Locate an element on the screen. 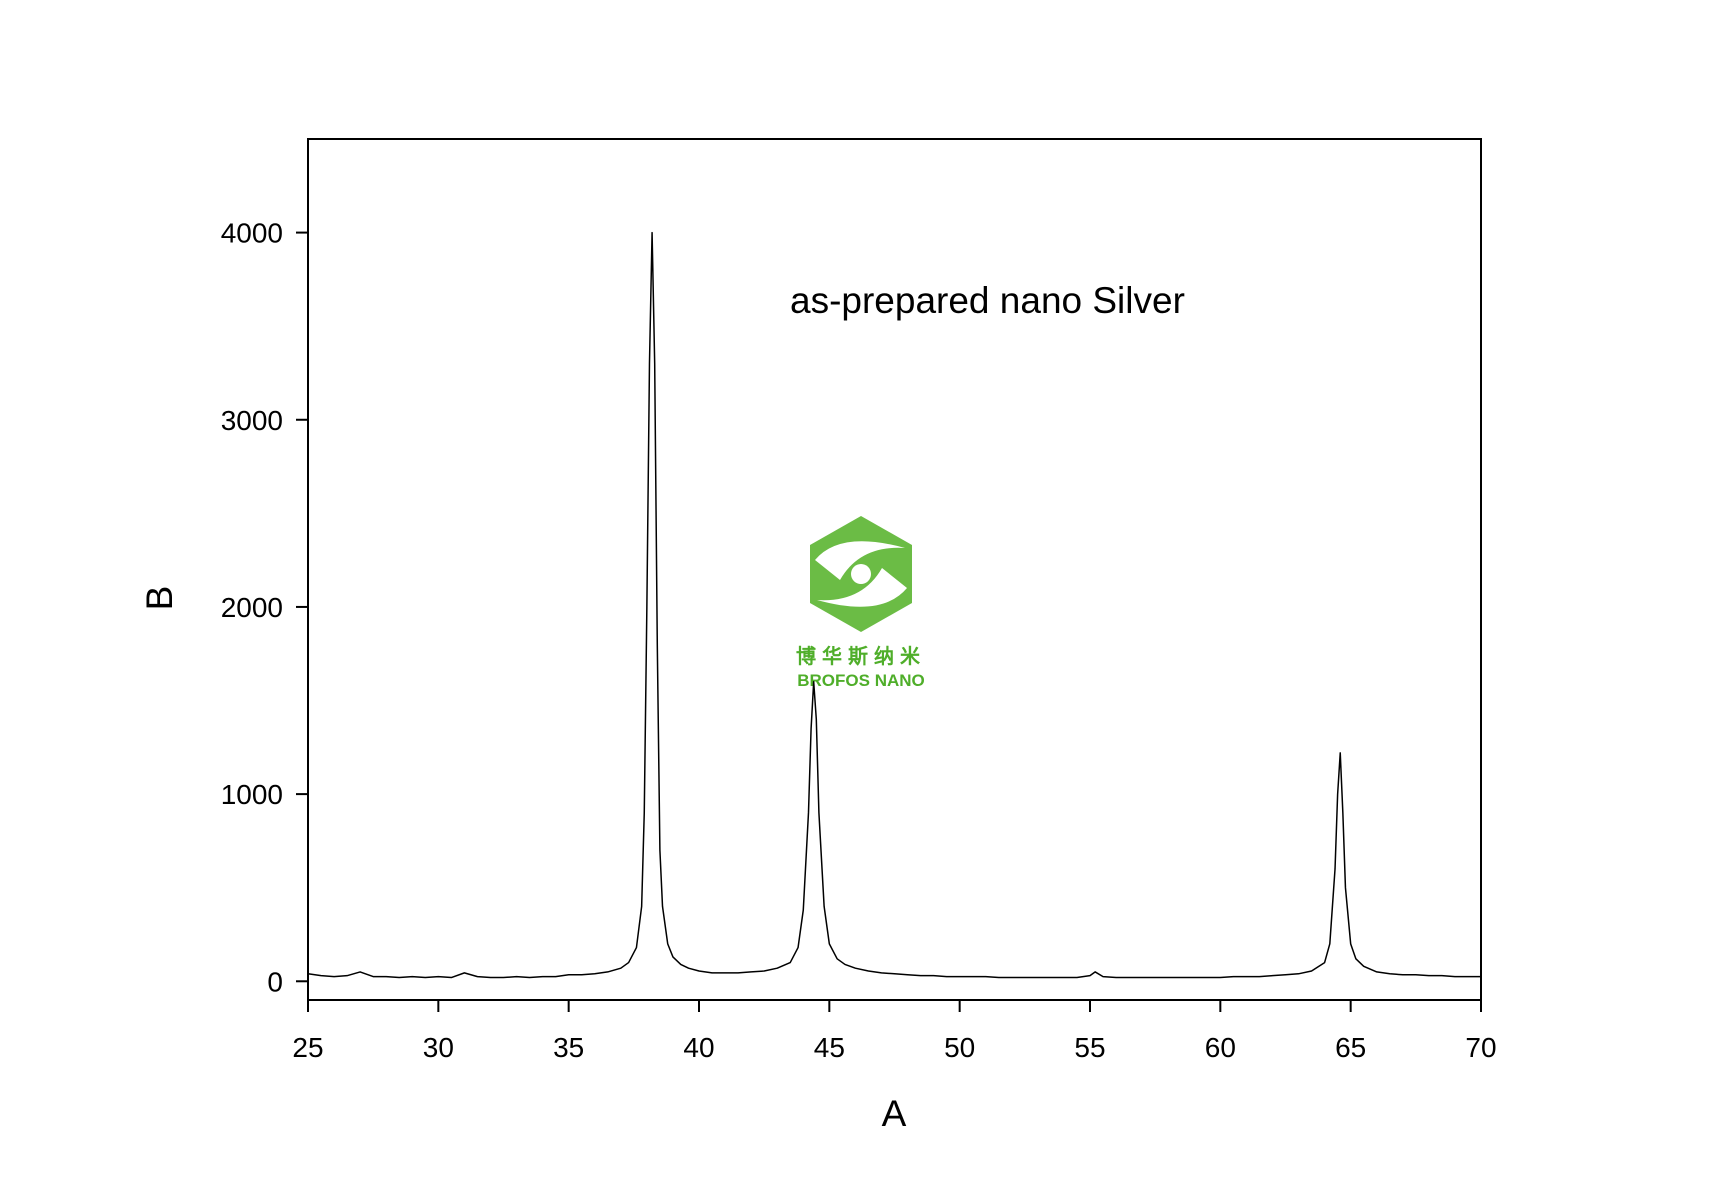  annotation: as-prepared nano Silver is located at coordinates (987, 300).